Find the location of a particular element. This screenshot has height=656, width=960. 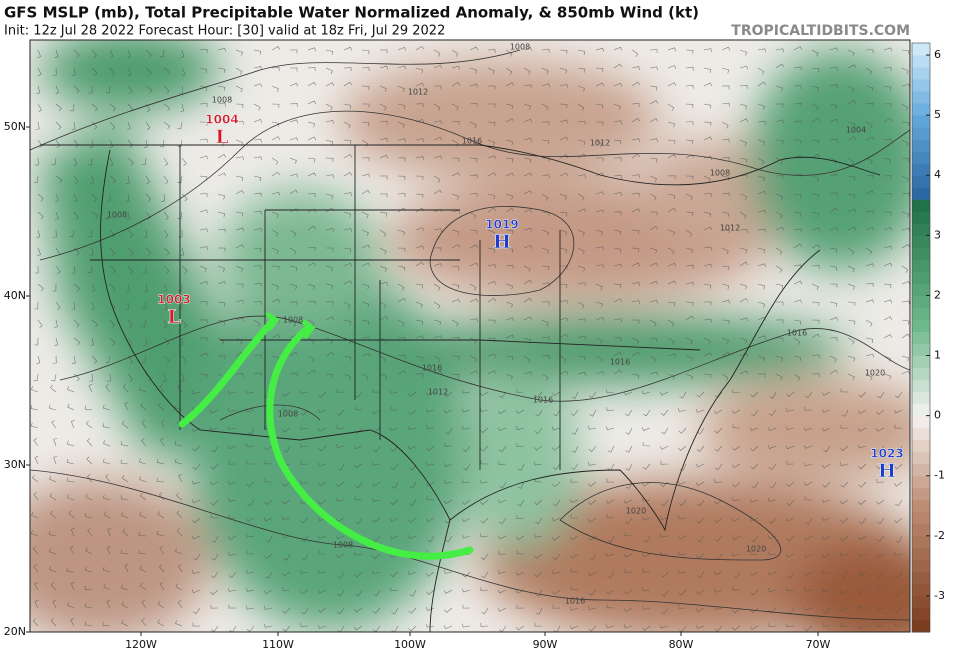

colorbar-tick-label: 4 is located at coordinates (937, 174).